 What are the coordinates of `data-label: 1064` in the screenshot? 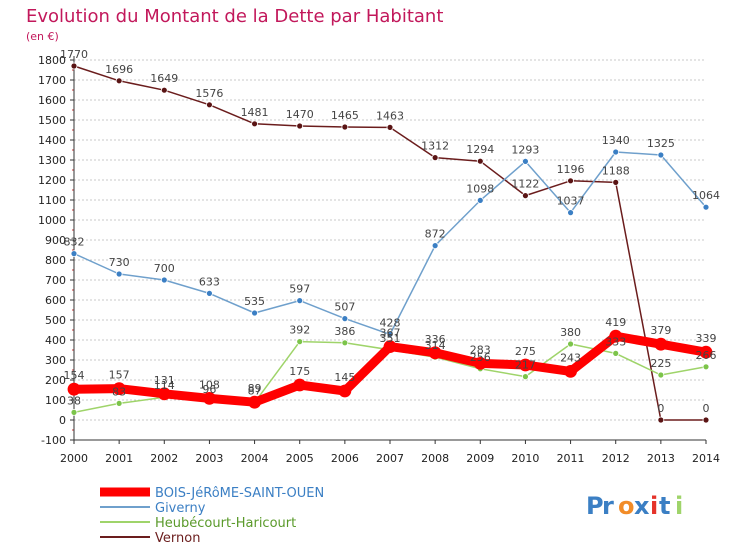 It's located at (706, 195).